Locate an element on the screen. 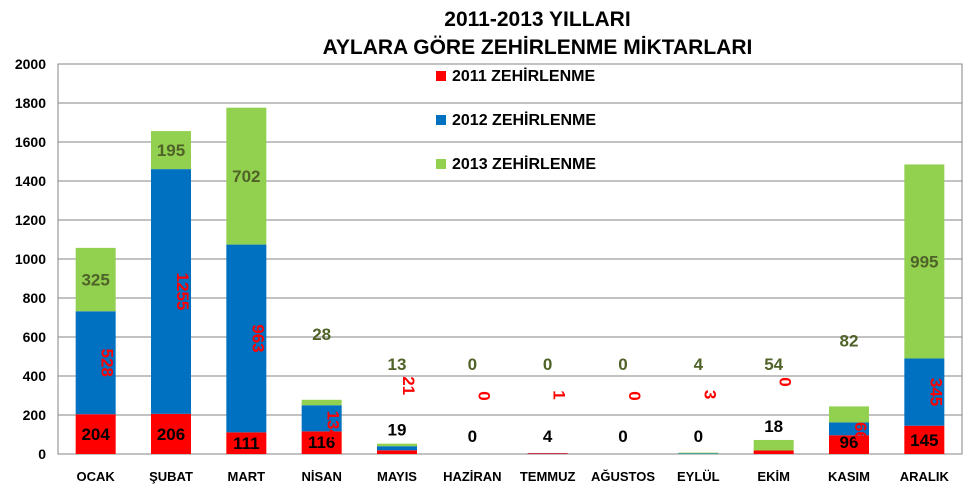 This screenshot has width=980, height=498. data-label: 325 is located at coordinates (95, 280).